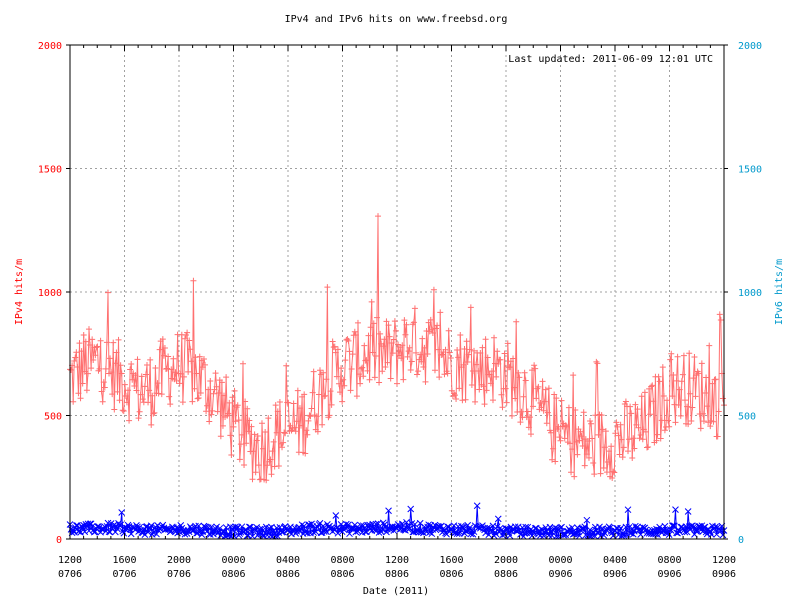 This screenshot has width=800, height=600. I want to click on x-tick-label-hour: 0400, so click(615, 560).